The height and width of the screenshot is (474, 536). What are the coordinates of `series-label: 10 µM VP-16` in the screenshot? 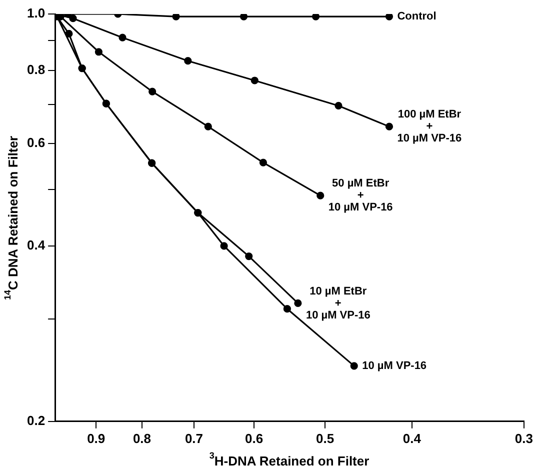 It's located at (394, 366).